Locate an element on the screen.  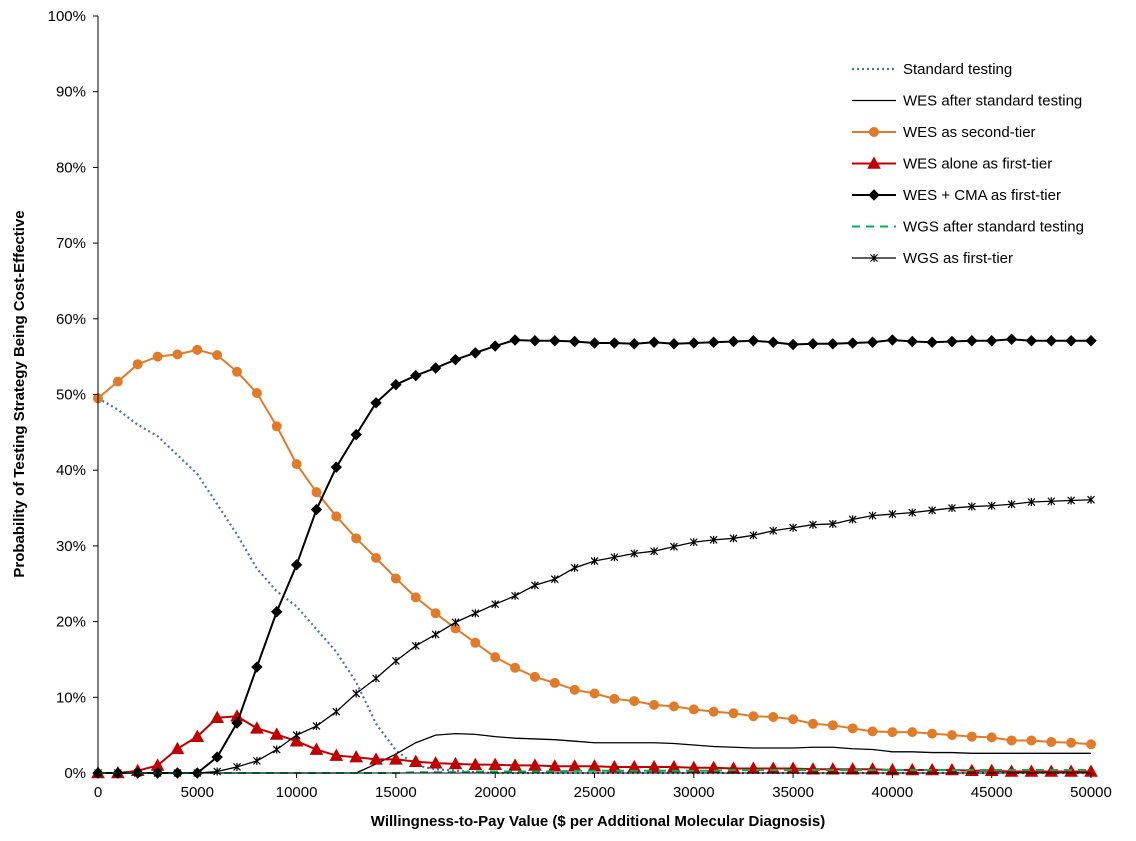
y-tick-label: 40% is located at coordinates (71, 470).